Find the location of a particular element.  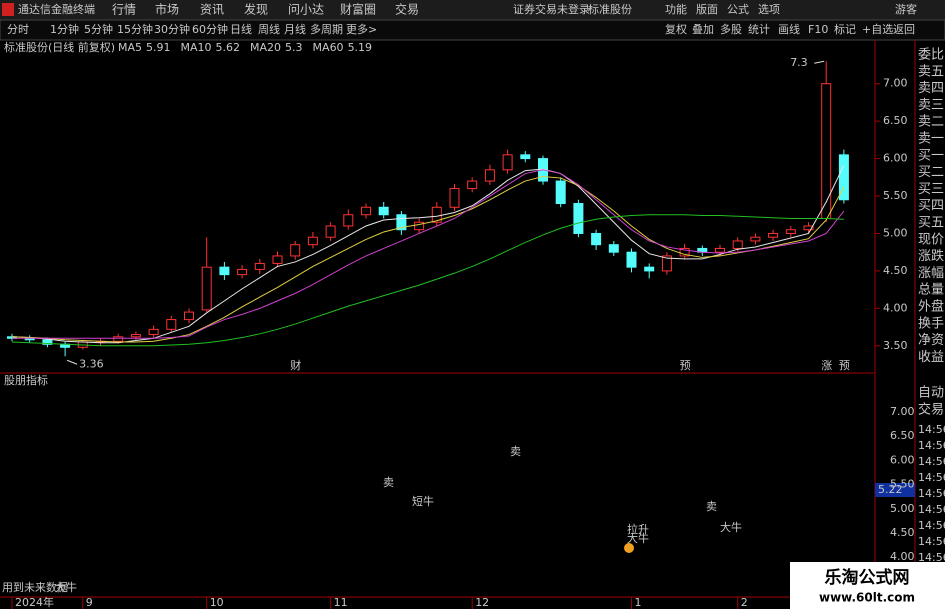

quote-label: 涨跌 is located at coordinates (931, 256).